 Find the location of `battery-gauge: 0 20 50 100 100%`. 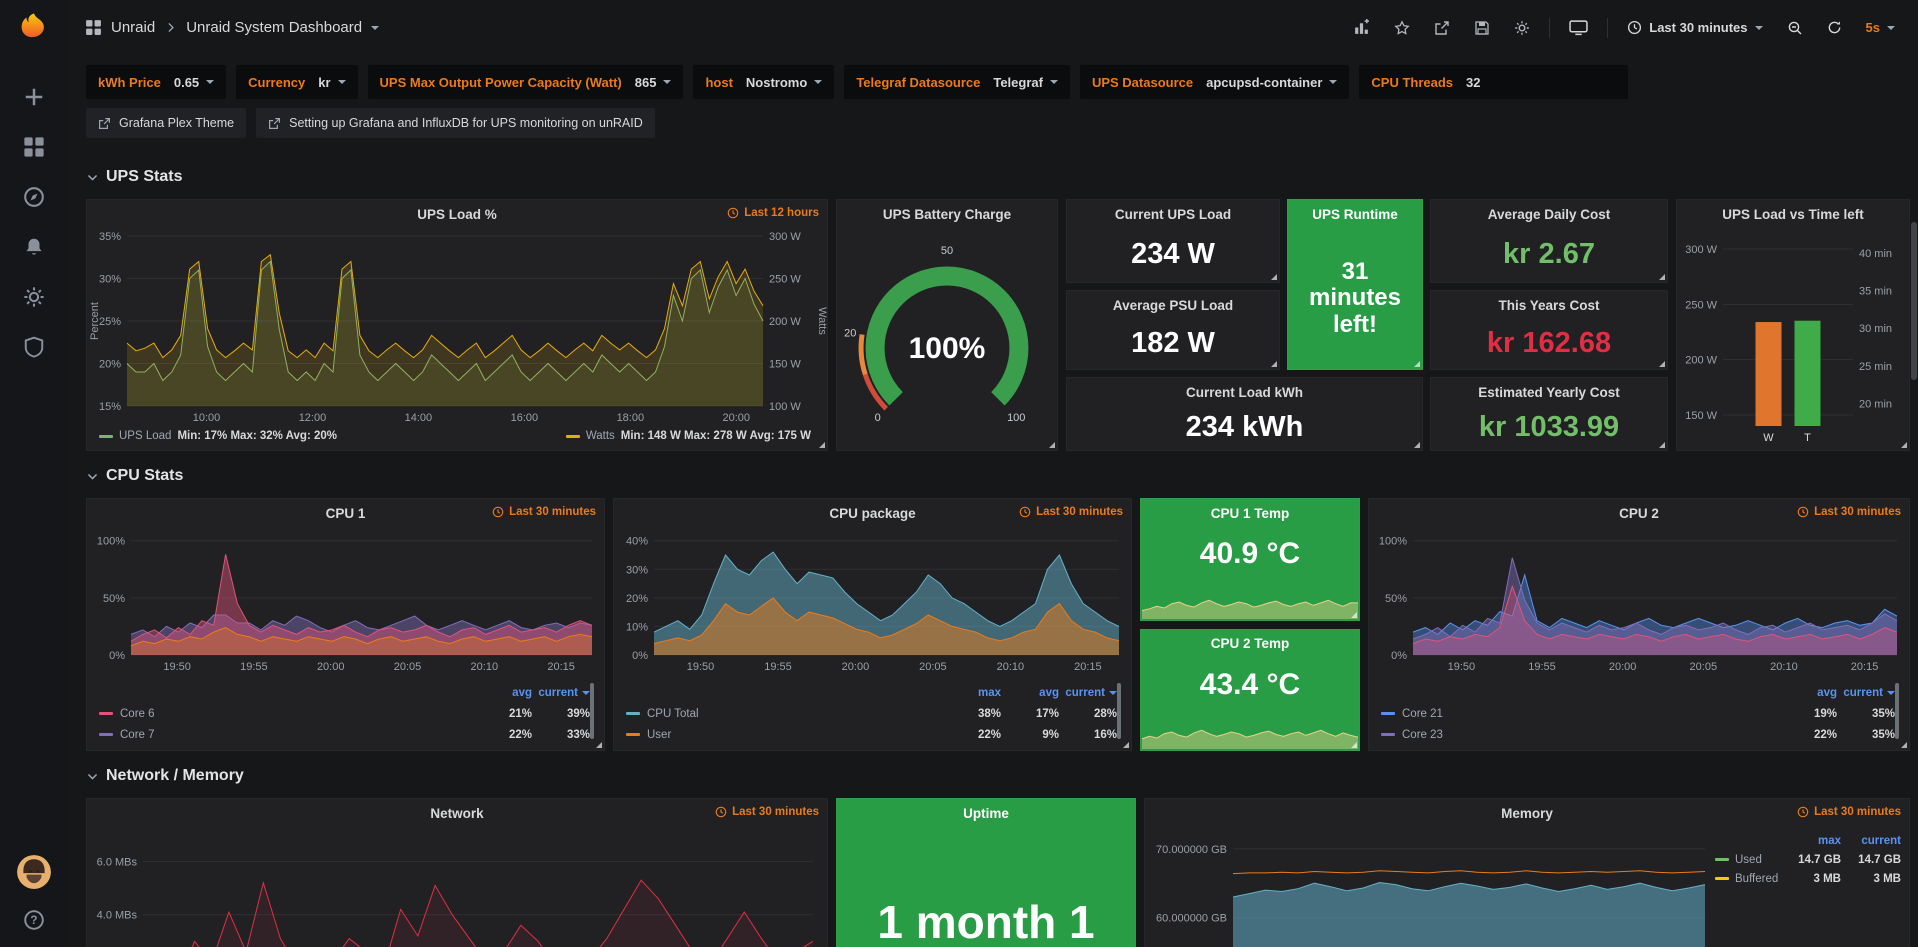

battery-gauge: 0 20 50 100 100% is located at coordinates (947, 337).